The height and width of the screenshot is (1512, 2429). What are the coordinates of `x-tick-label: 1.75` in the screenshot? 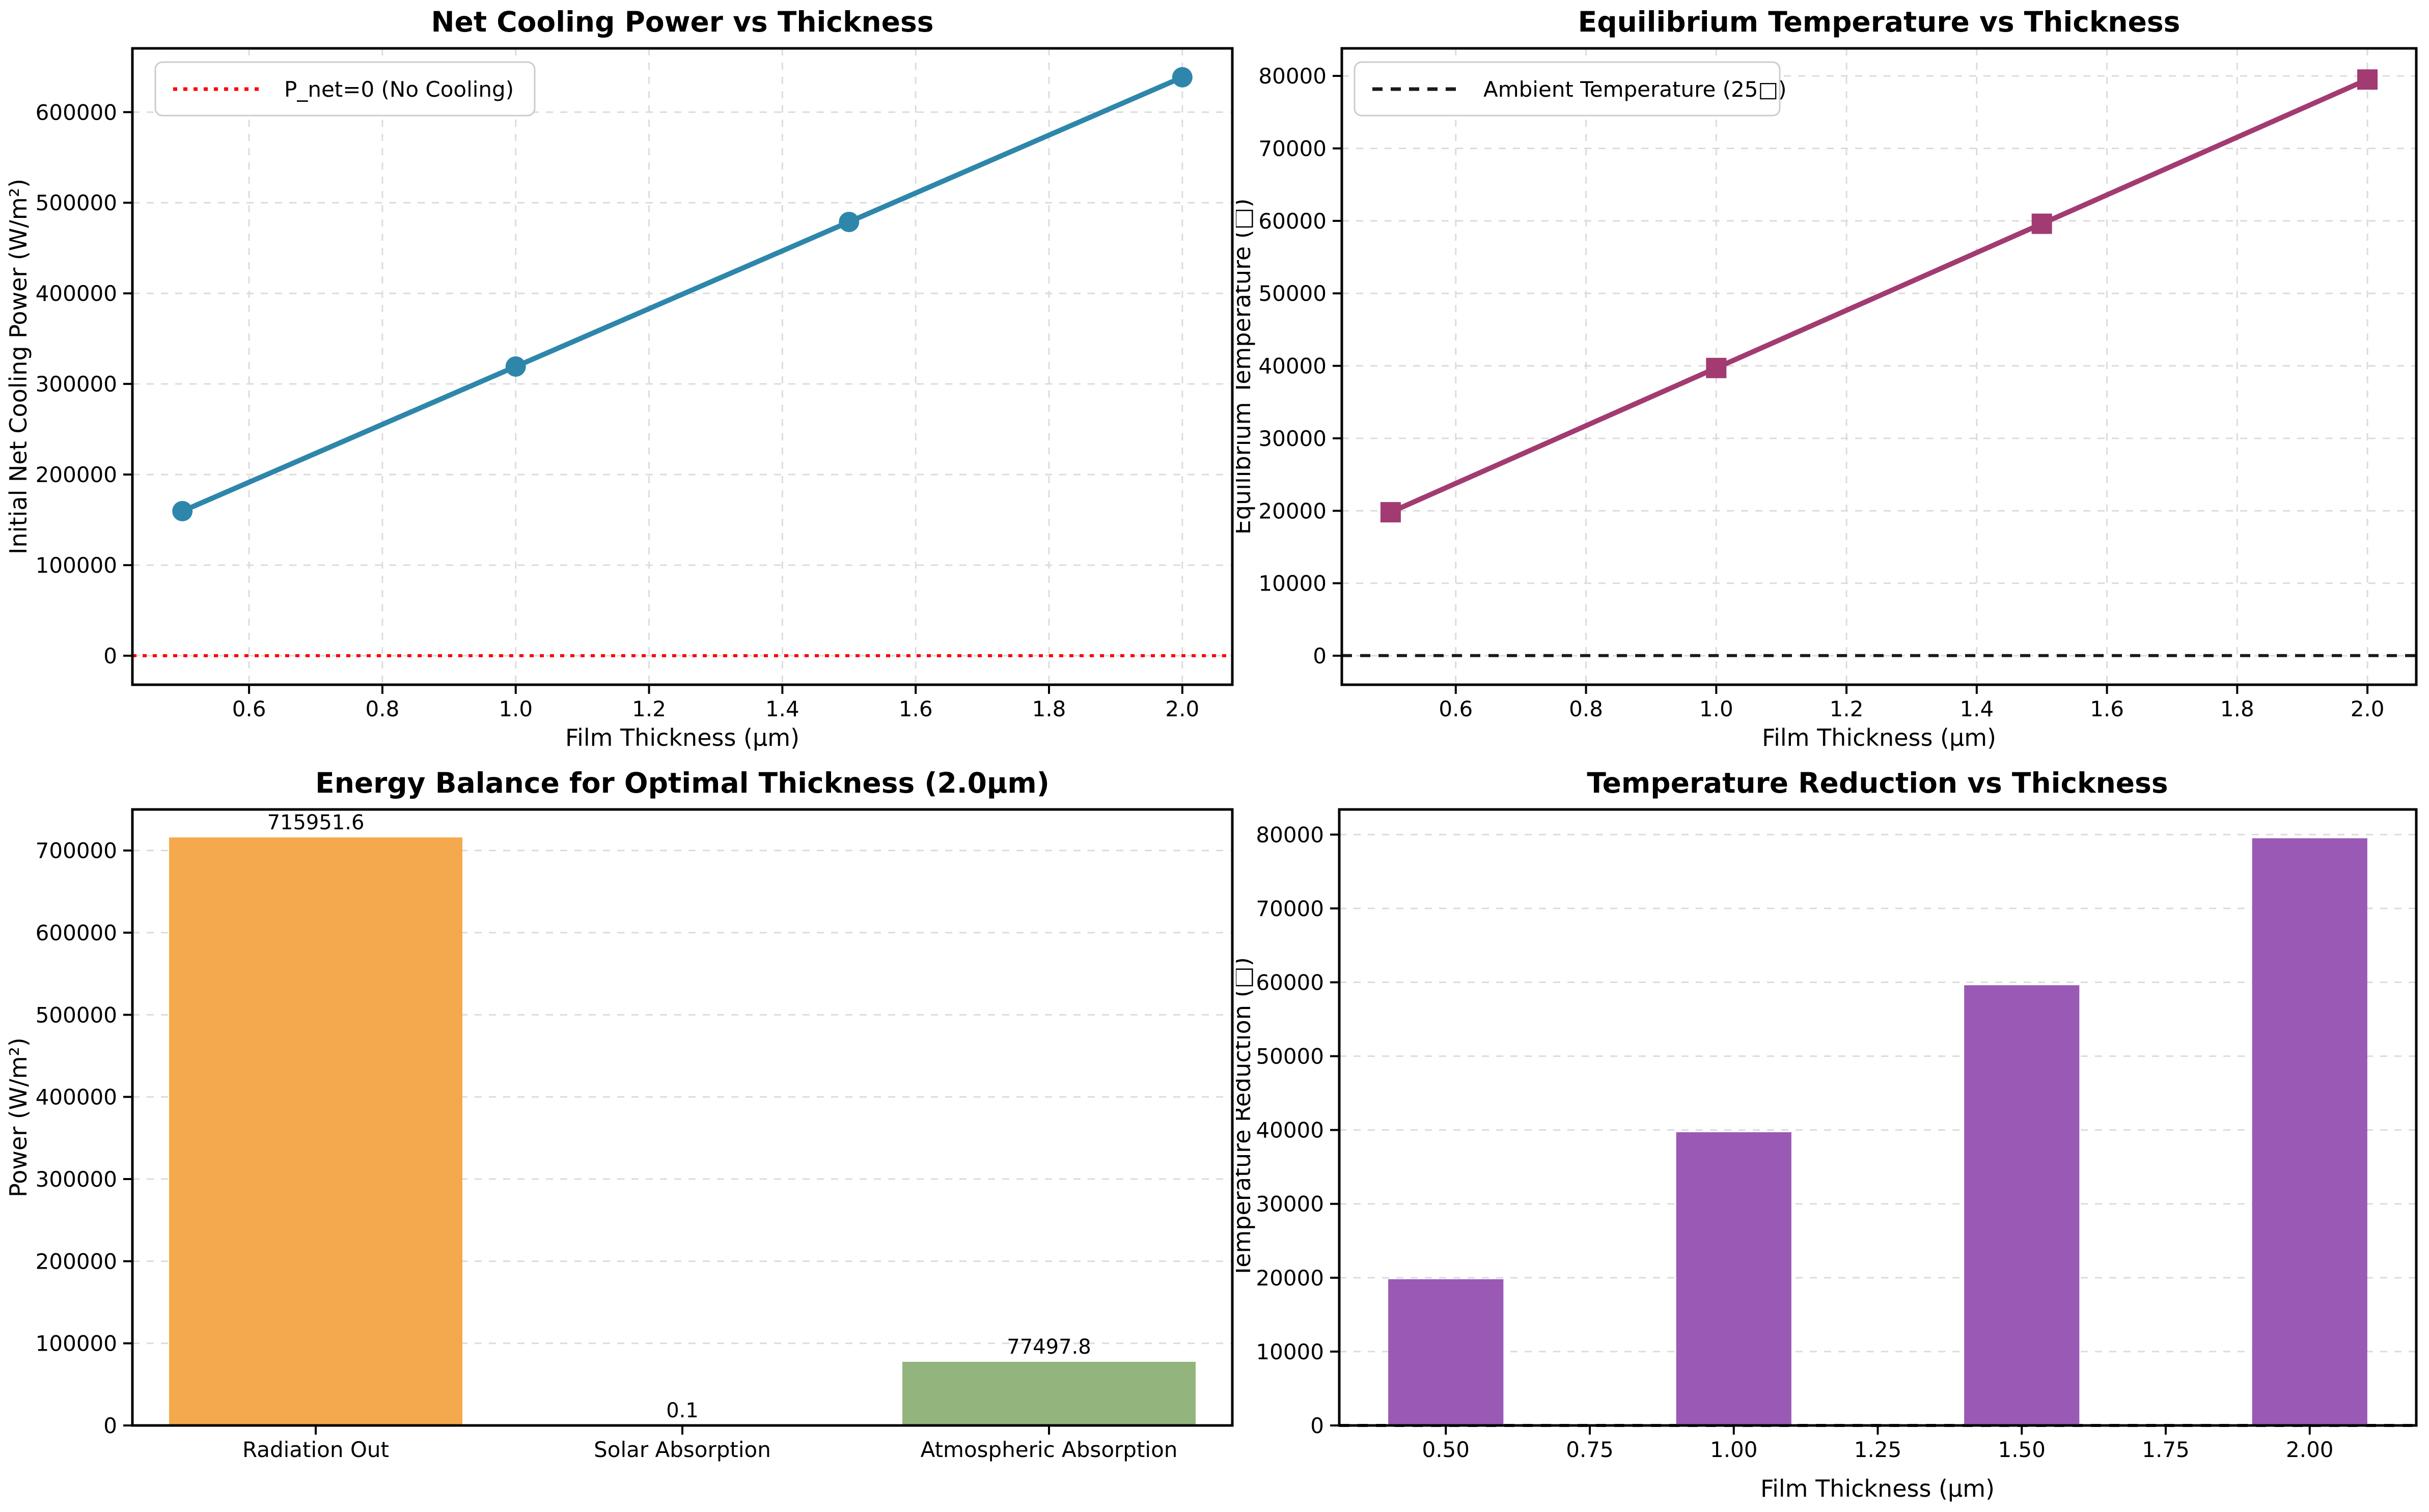 It's located at (2166, 1449).